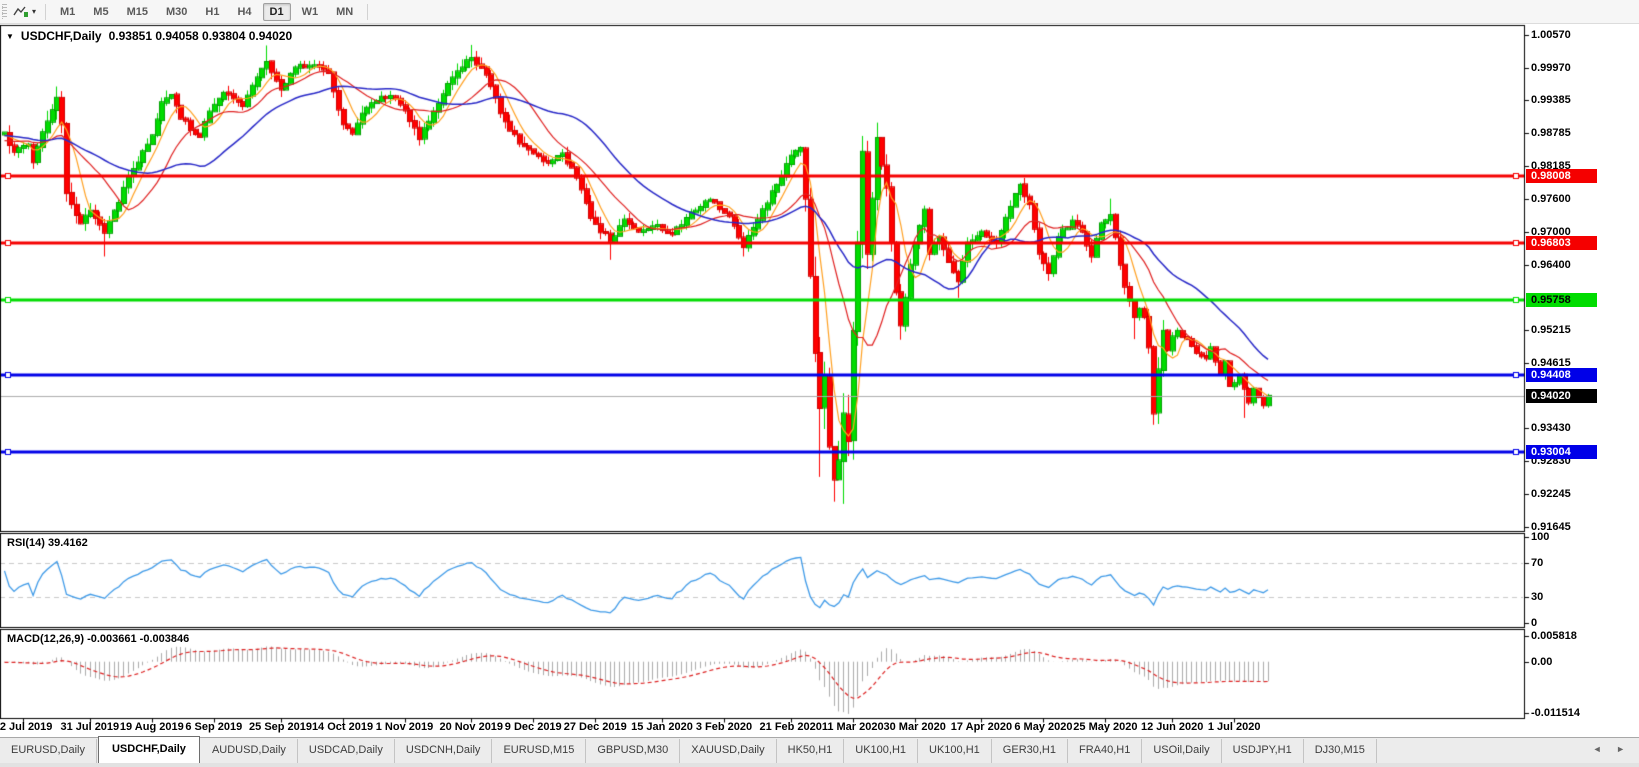 The image size is (1639, 767). I want to click on x-axis-tick-label: 6 Sep 2019, so click(214, 727).